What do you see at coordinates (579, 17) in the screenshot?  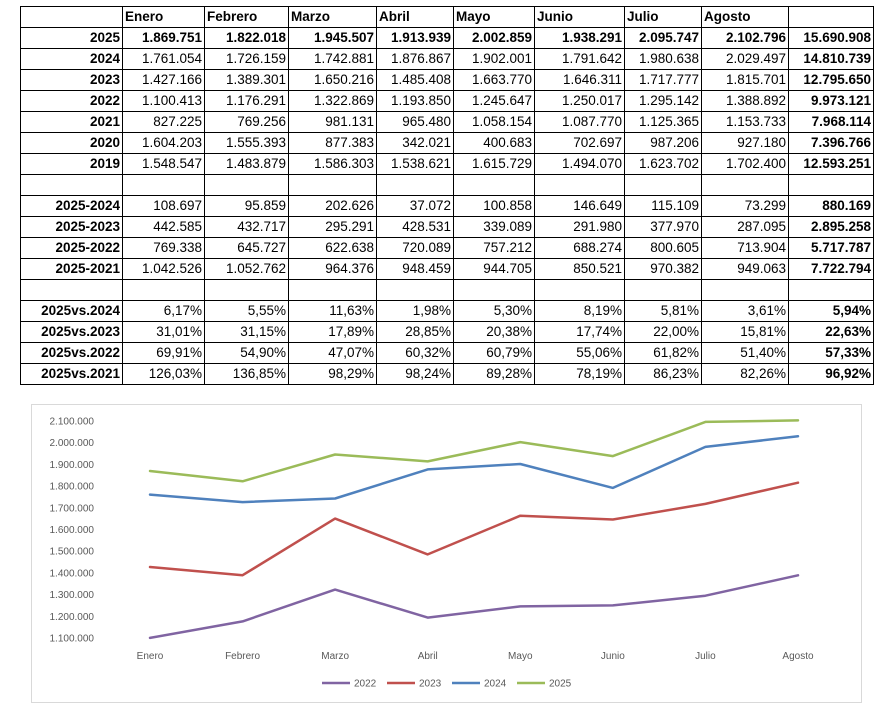 I see `header-cell: Junio` at bounding box center [579, 17].